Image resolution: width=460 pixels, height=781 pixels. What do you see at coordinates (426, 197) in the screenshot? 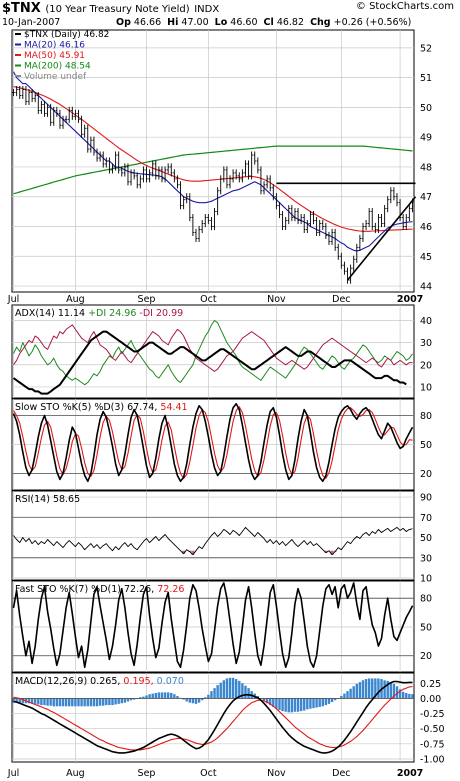
I see `y-tick-label: 47` at bounding box center [426, 197].